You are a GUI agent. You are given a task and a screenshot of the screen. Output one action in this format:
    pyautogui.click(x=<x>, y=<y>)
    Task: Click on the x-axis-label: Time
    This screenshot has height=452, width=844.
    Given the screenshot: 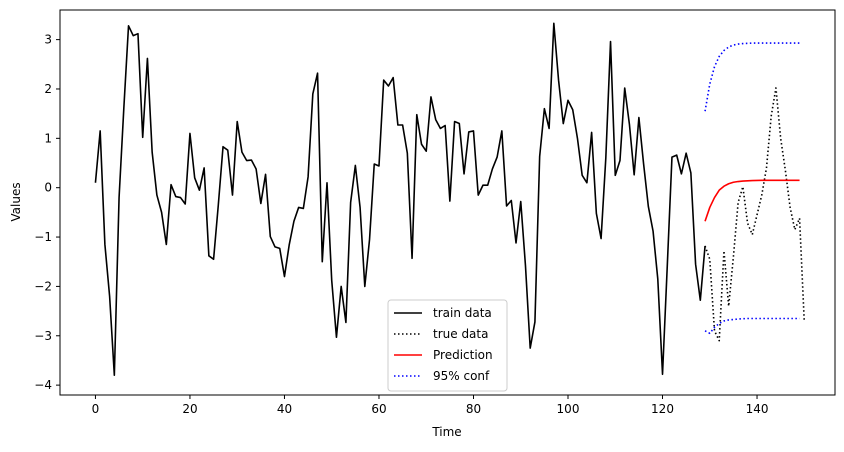 What is the action you would take?
    pyautogui.click(x=446, y=432)
    